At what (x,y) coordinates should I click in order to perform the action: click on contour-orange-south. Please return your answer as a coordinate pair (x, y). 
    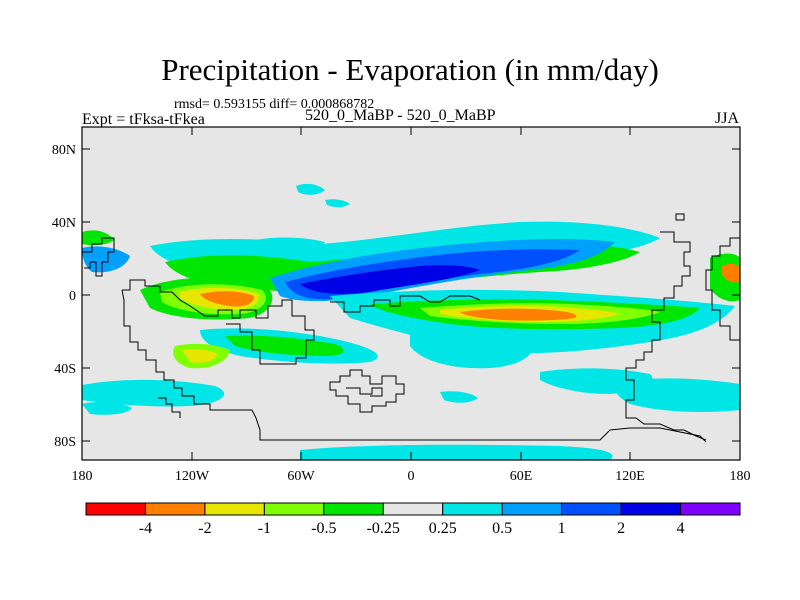
    Looking at the image, I should click on (518, 314).